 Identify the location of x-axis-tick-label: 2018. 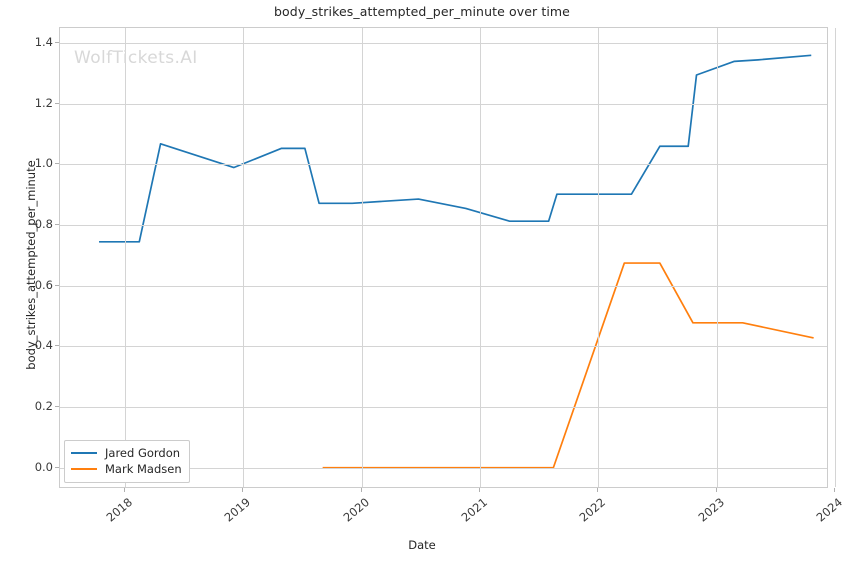
(119, 510).